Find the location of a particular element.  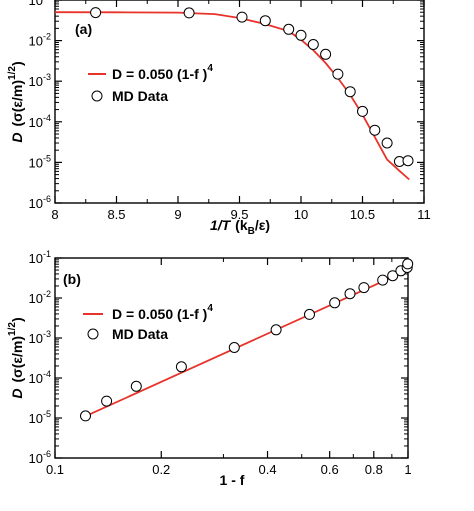

x-tick-label: 8.5 is located at coordinates (116, 214).